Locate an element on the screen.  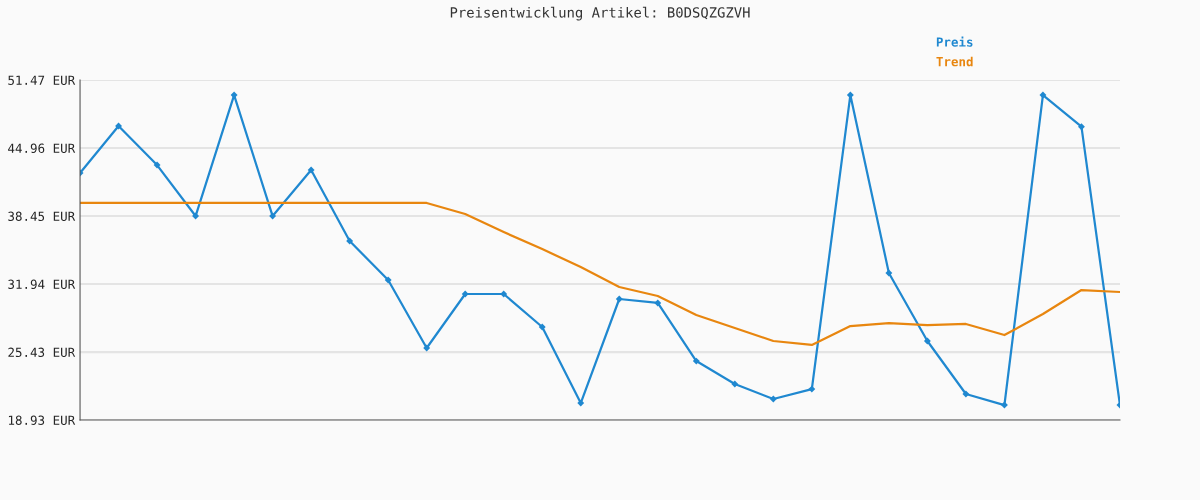
y-tick-label: 38.45 EUR is located at coordinates (42, 216).